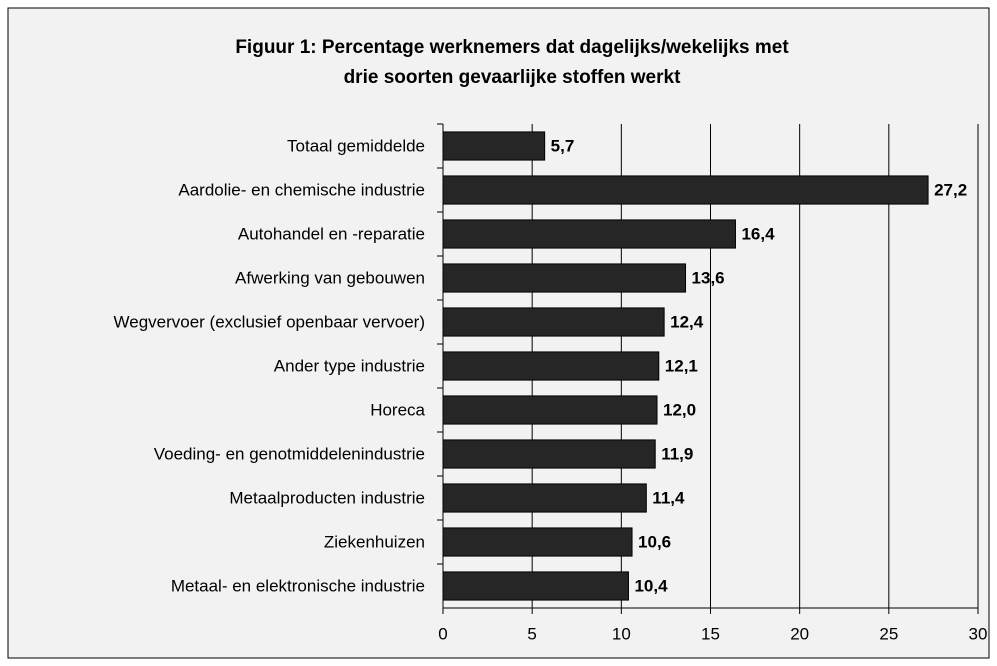  Describe the element at coordinates (681, 365) in the screenshot. I see `value-label: 12,1` at that location.